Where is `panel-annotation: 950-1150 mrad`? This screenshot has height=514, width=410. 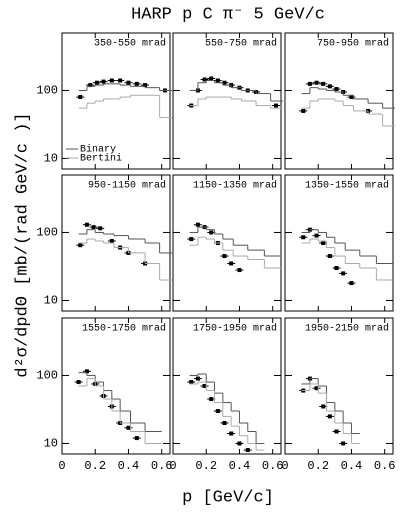 panel-annotation: 950-1150 mrad is located at coordinates (127, 186).